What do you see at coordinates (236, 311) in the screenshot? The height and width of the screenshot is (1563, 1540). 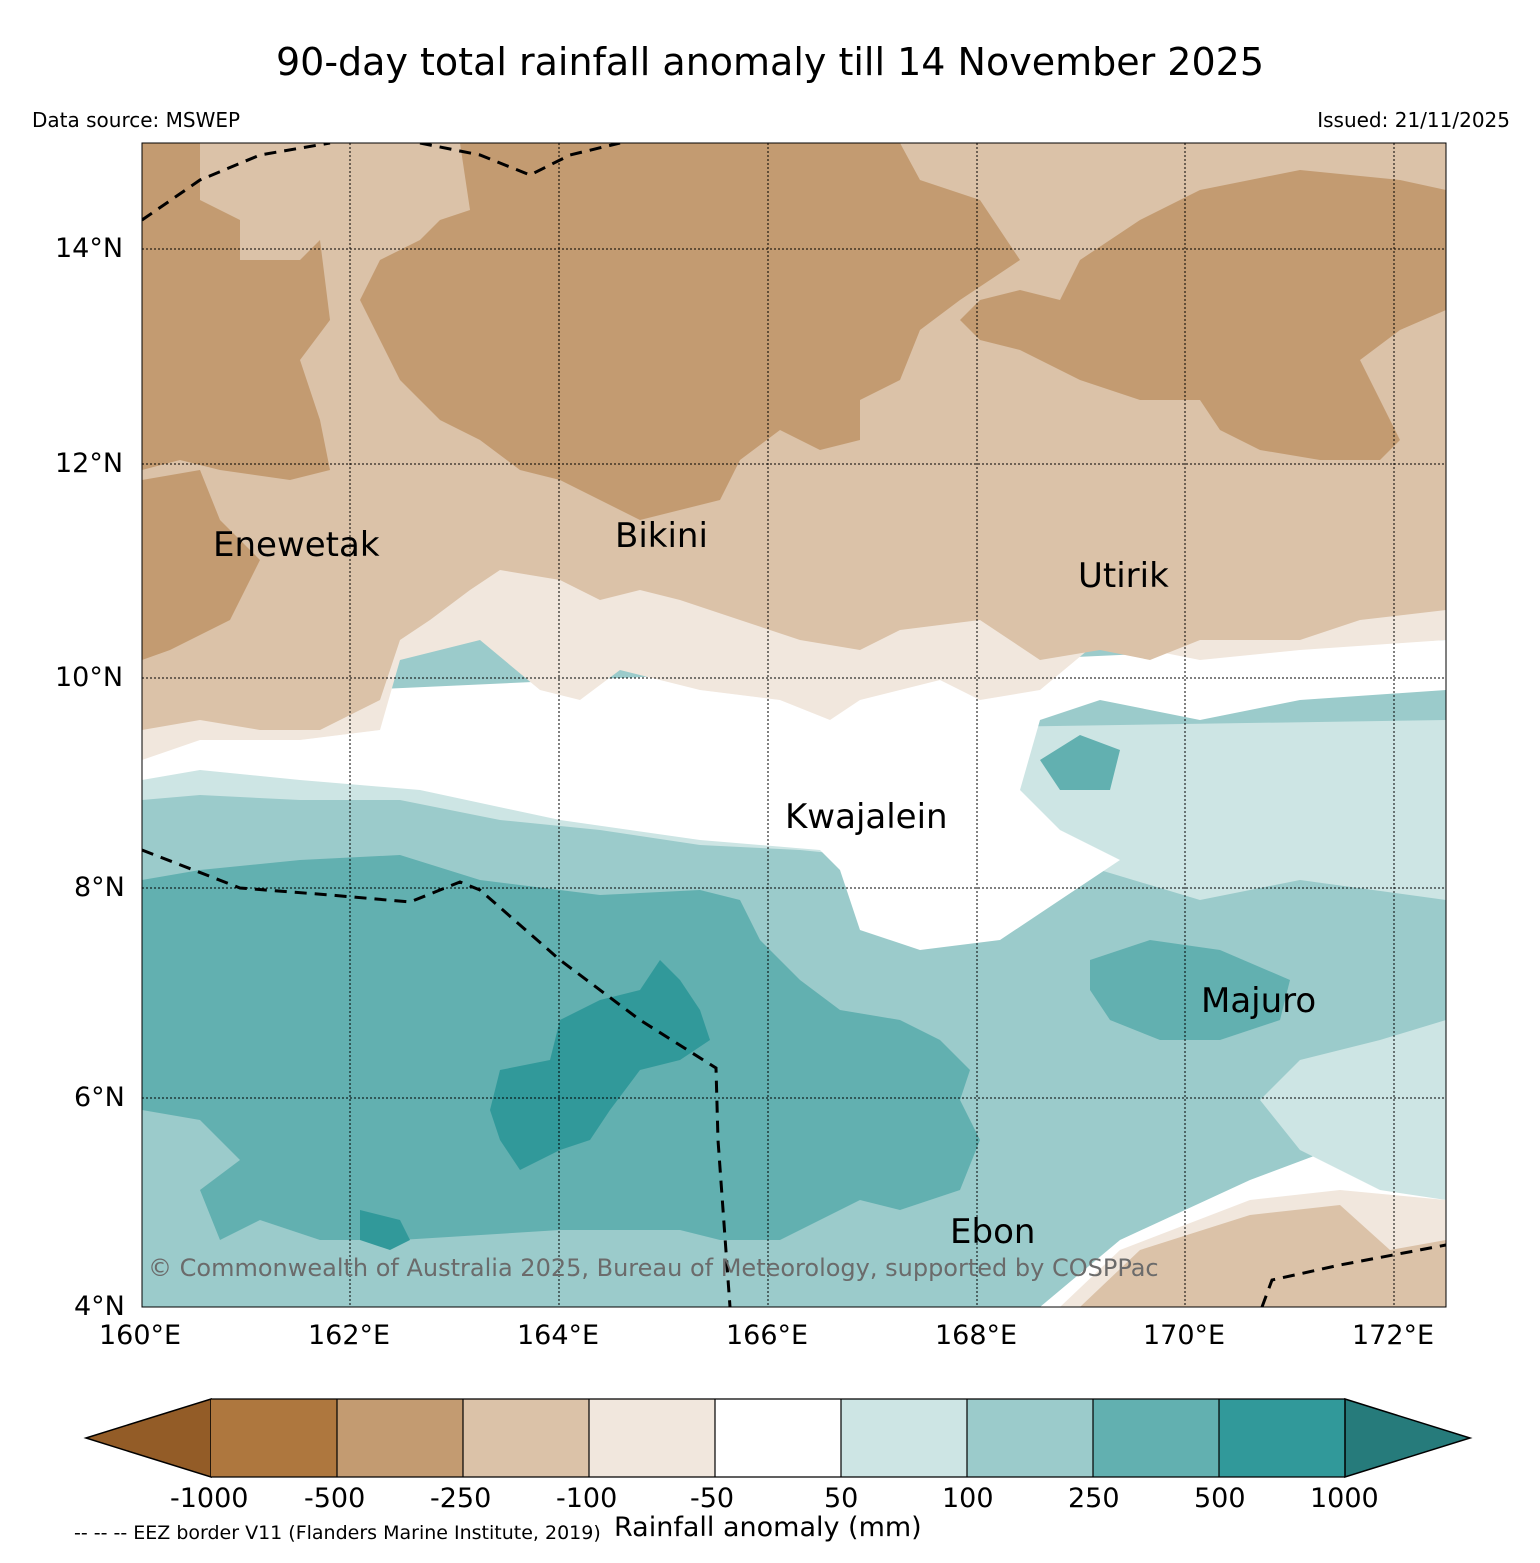 I see `anomaly-band-neg500-neg250` at bounding box center [236, 311].